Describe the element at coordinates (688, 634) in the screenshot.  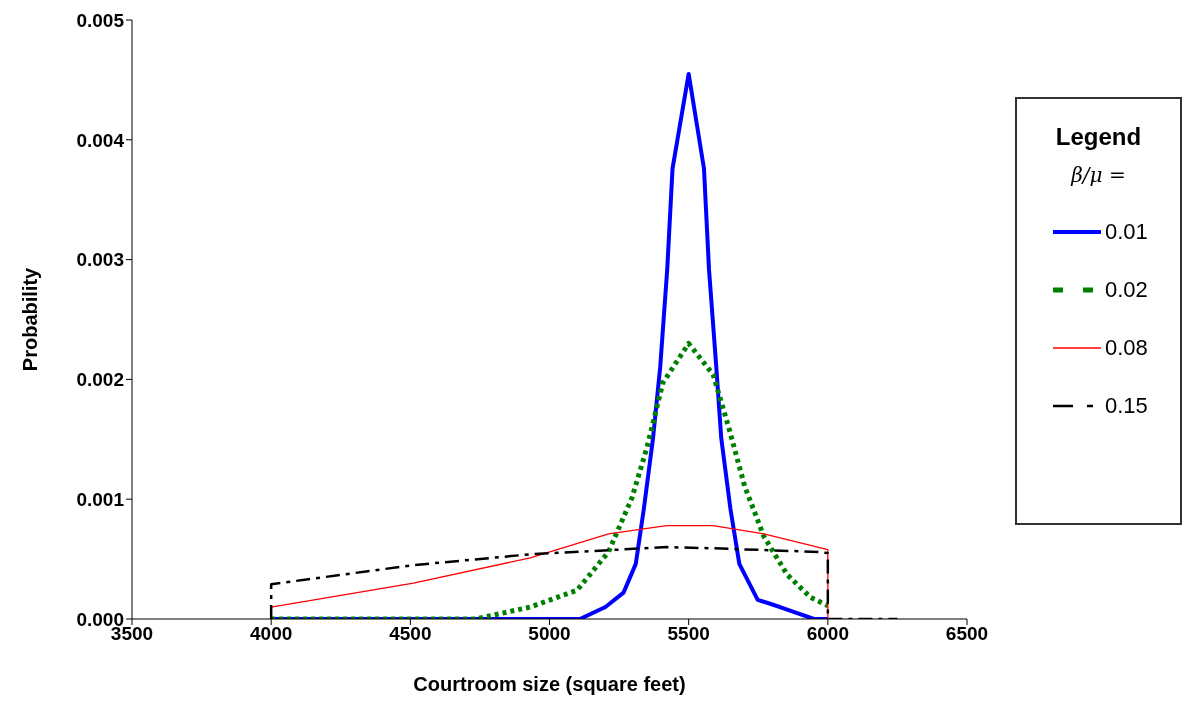
I see `x-tick-label: 5500` at that location.